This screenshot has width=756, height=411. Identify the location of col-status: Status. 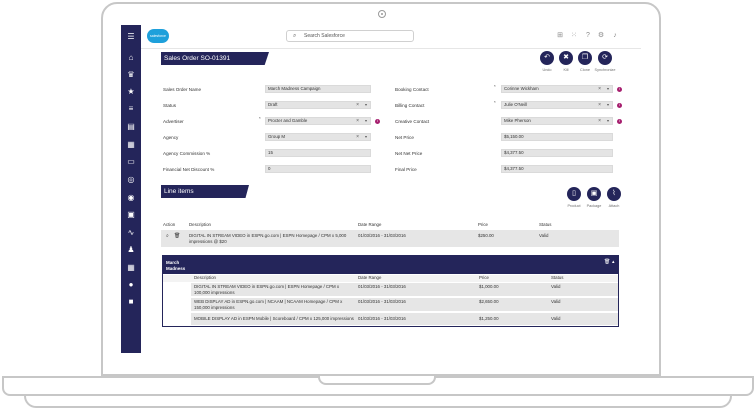
(545, 224).